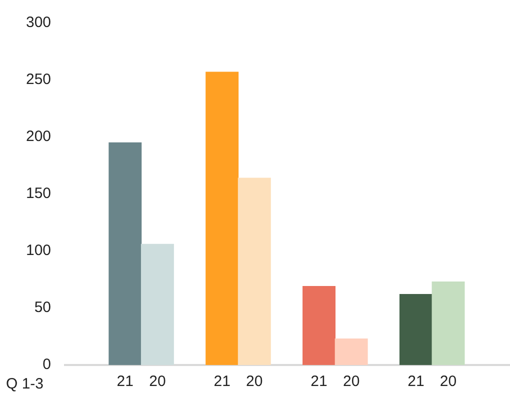 The image size is (510, 403). Describe the element at coordinates (39, 137) in the screenshot. I see `y-tick-label: 200` at that location.